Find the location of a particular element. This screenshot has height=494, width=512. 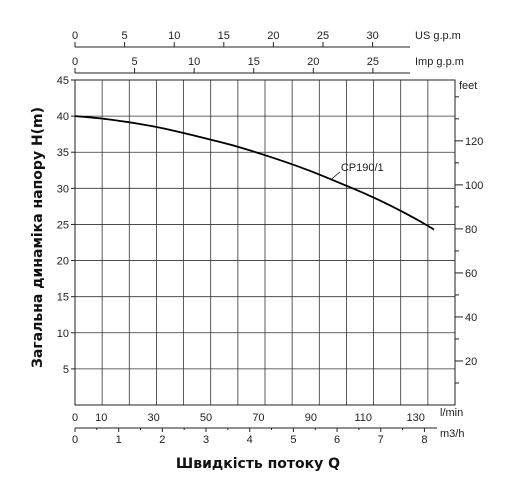

us-gpm-tick-label: 5 is located at coordinates (125, 36).